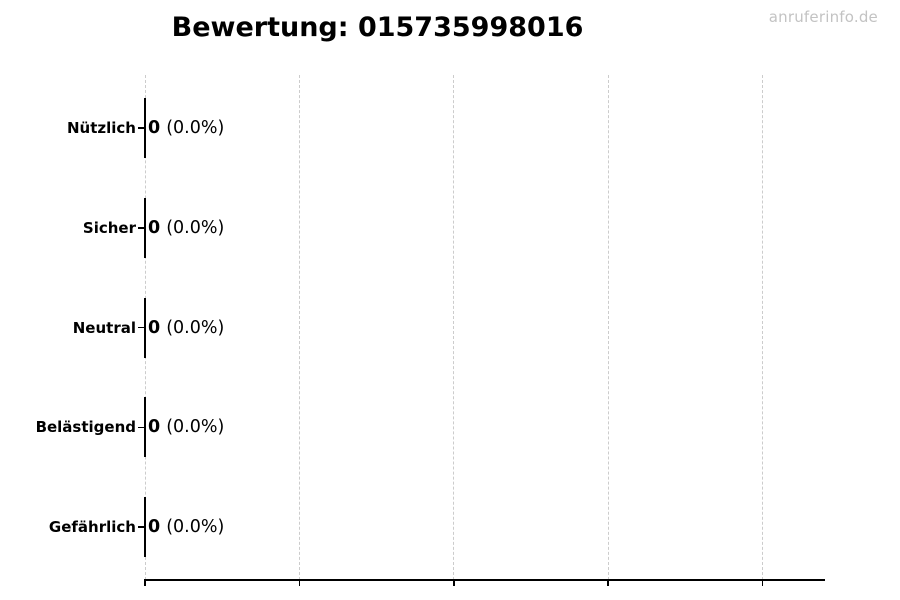 The image size is (900, 600). Describe the element at coordinates (109, 227) in the screenshot. I see `category-label: Sicher` at that location.